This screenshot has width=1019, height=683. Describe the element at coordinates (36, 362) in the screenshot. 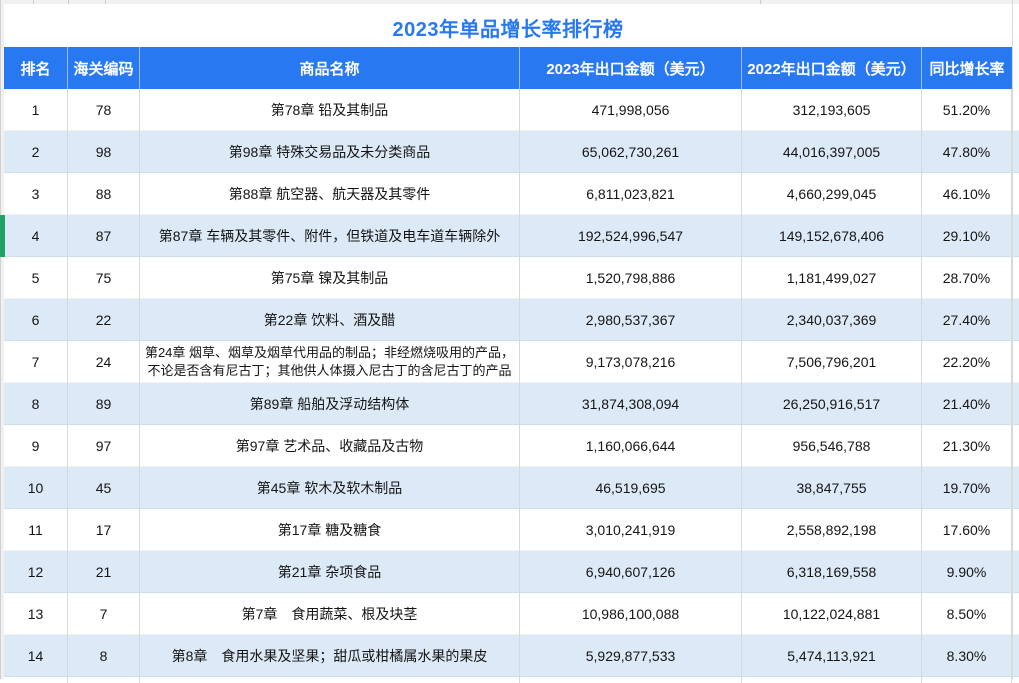

I see `cell-rank: 7` at that location.